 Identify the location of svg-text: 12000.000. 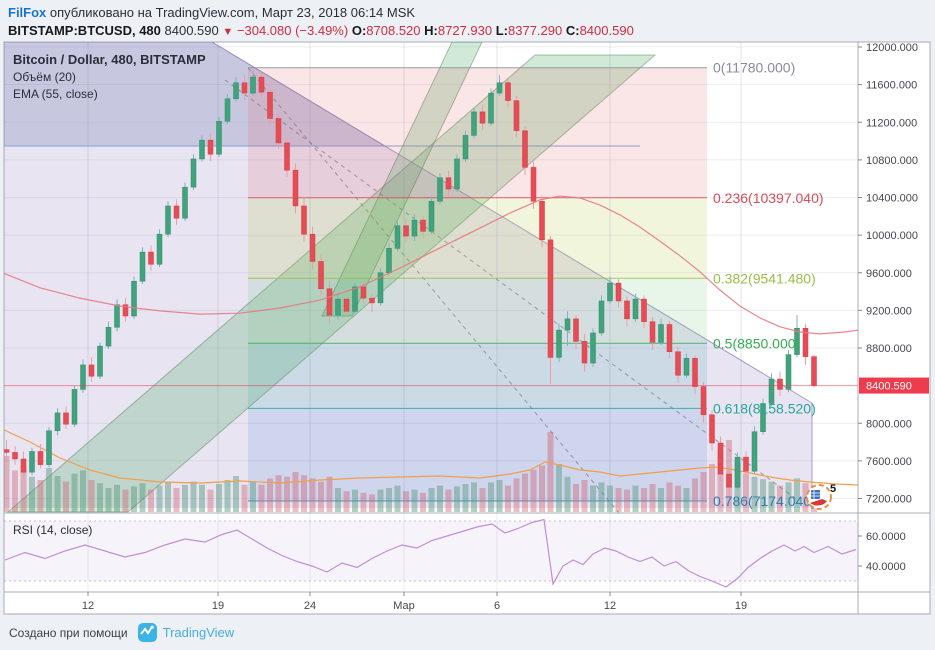
(892, 48).